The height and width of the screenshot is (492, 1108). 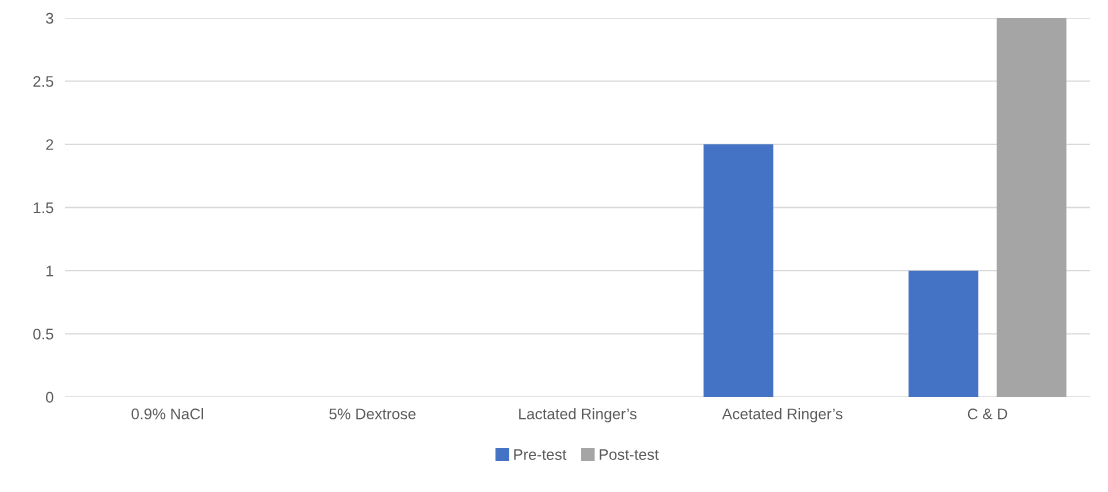 I want to click on y-tick-label: 1.5, so click(x=43, y=208).